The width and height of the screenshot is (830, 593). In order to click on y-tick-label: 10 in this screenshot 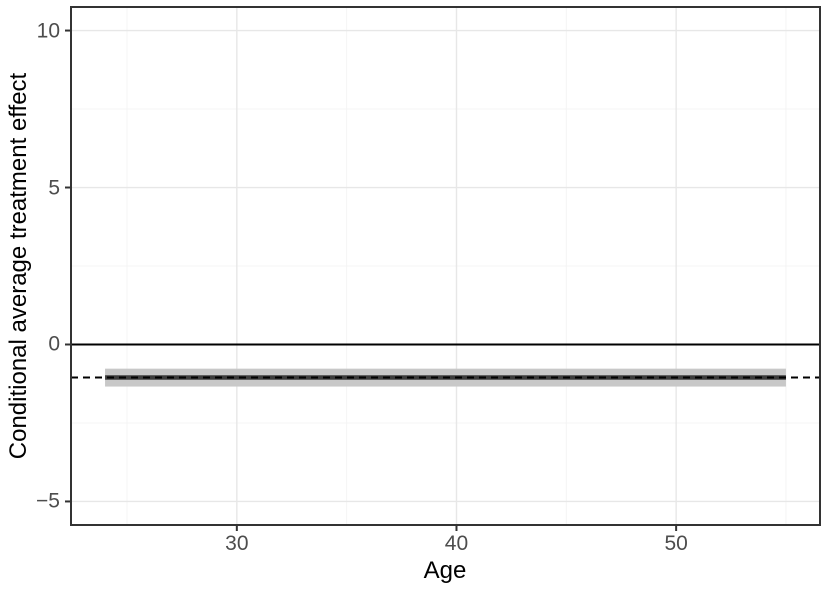, I will do `click(48, 31)`.